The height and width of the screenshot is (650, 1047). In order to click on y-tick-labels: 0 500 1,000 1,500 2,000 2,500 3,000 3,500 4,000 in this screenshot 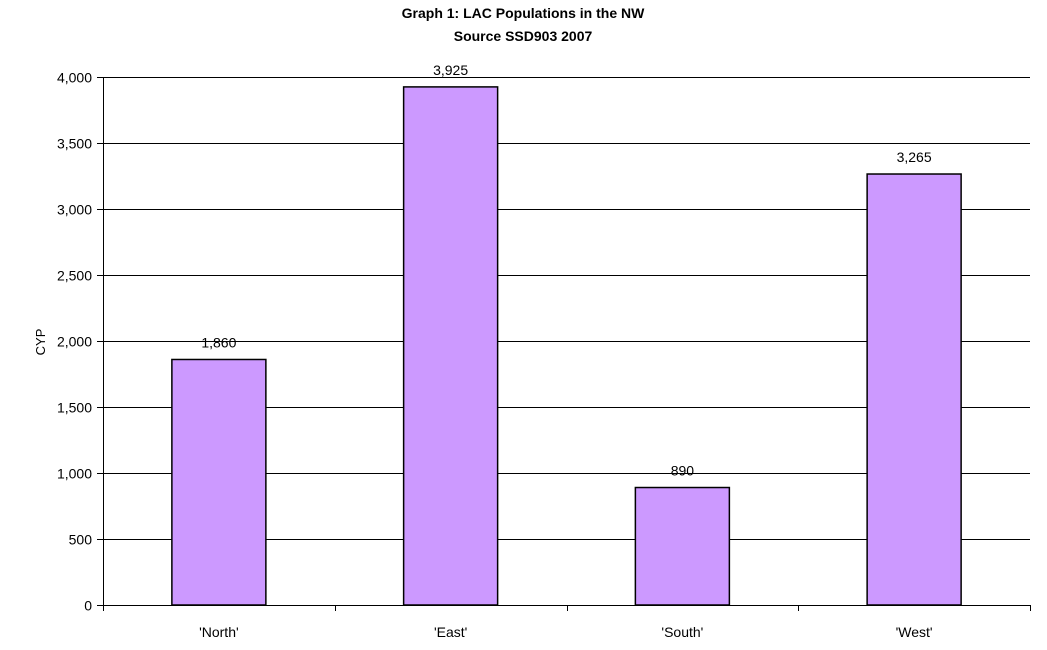, I will do `click(74, 342)`.